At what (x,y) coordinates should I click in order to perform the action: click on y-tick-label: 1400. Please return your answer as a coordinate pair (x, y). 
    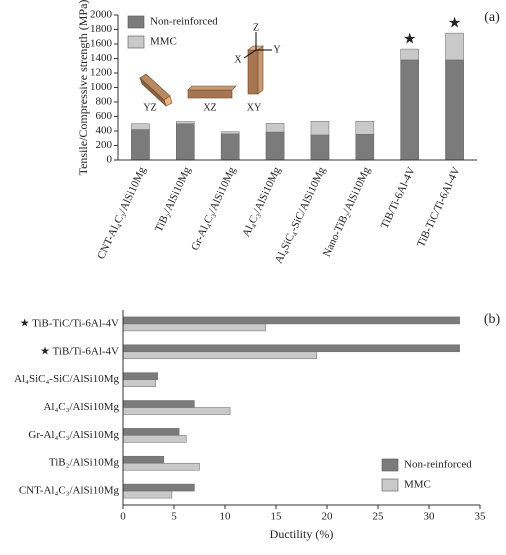
    Looking at the image, I should click on (101, 58).